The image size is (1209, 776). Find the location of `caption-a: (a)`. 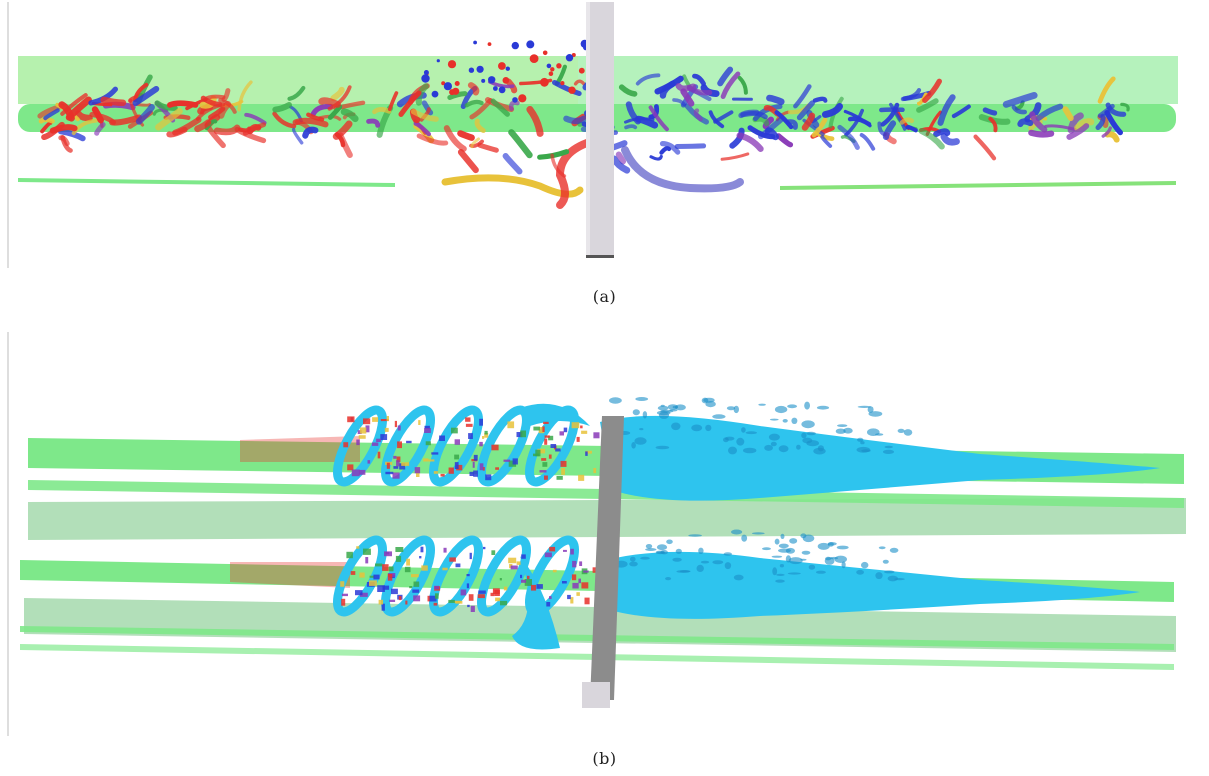

caption-a: (a) is located at coordinates (604, 296).